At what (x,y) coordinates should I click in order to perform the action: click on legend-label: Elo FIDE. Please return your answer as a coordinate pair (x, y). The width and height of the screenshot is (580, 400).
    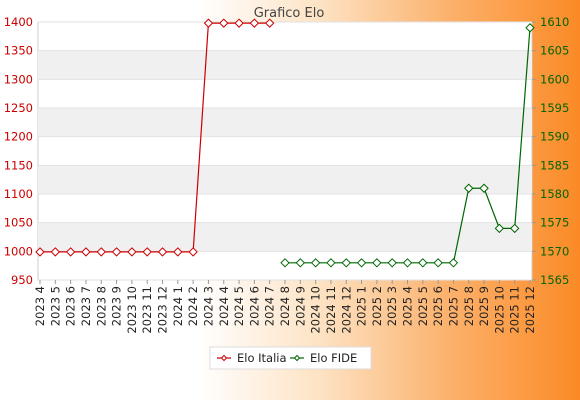
    Looking at the image, I should click on (333, 358).